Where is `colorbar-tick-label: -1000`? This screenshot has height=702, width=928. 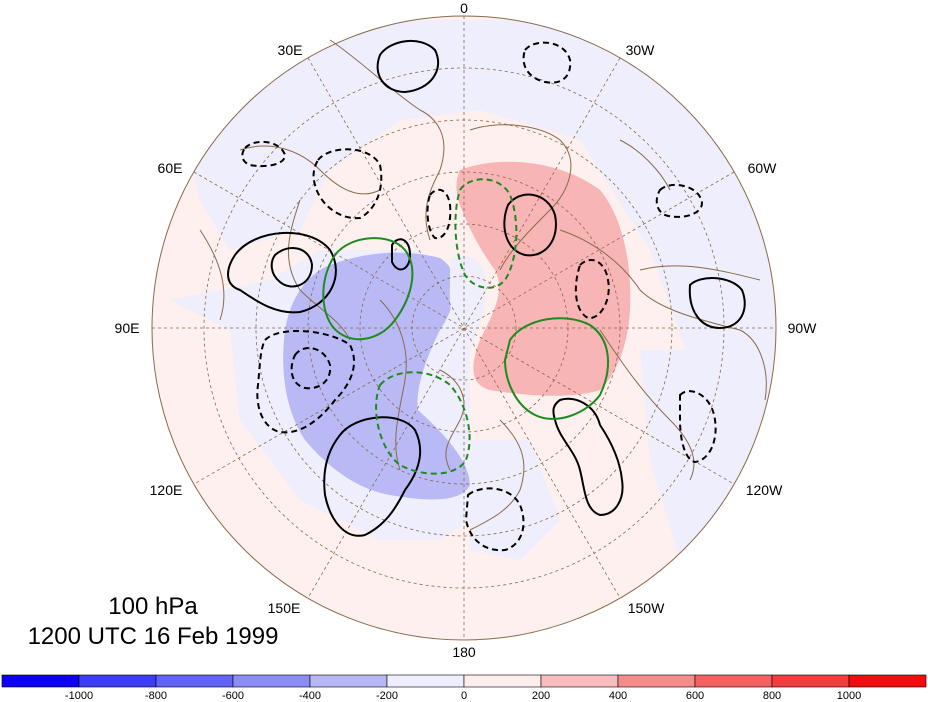
colorbar-tick-label: -1000 is located at coordinates (79, 696).